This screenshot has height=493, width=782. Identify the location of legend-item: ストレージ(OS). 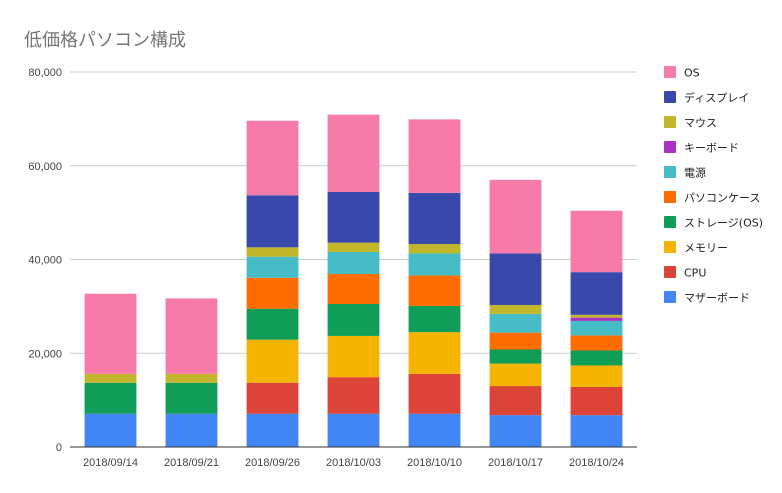
(713, 223).